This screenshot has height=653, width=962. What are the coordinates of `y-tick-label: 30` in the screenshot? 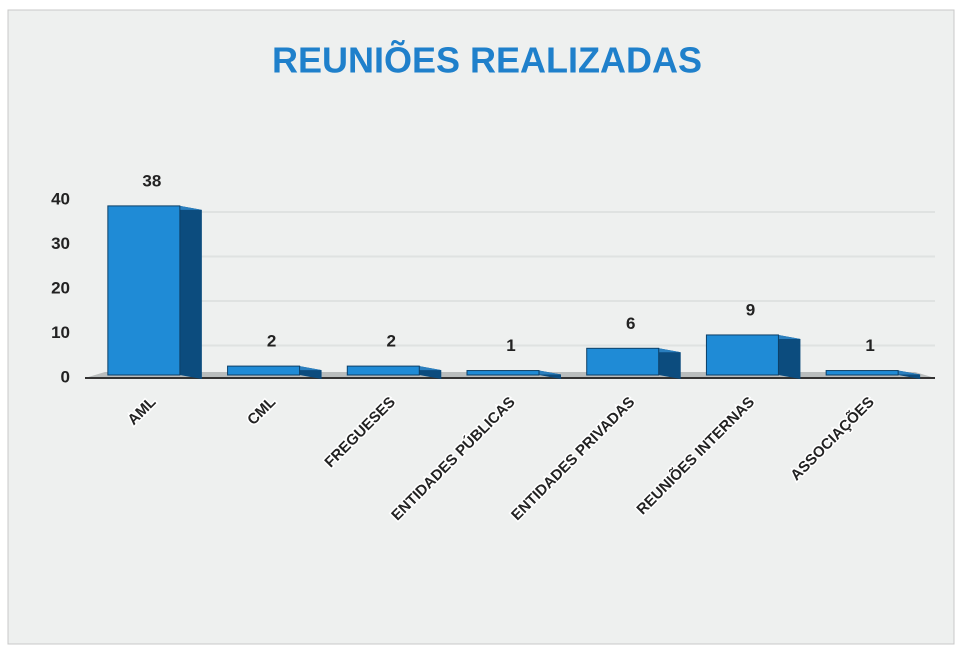 It's located at (60, 243).